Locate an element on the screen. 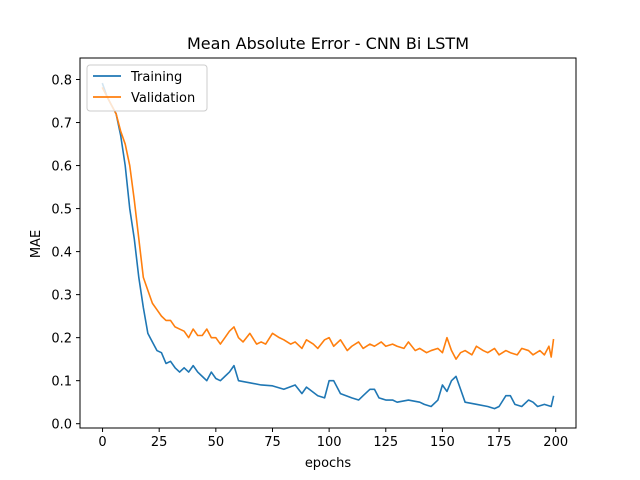  chart-title: Mean Absolute Error - CNN Bi LSTM is located at coordinates (328, 43).